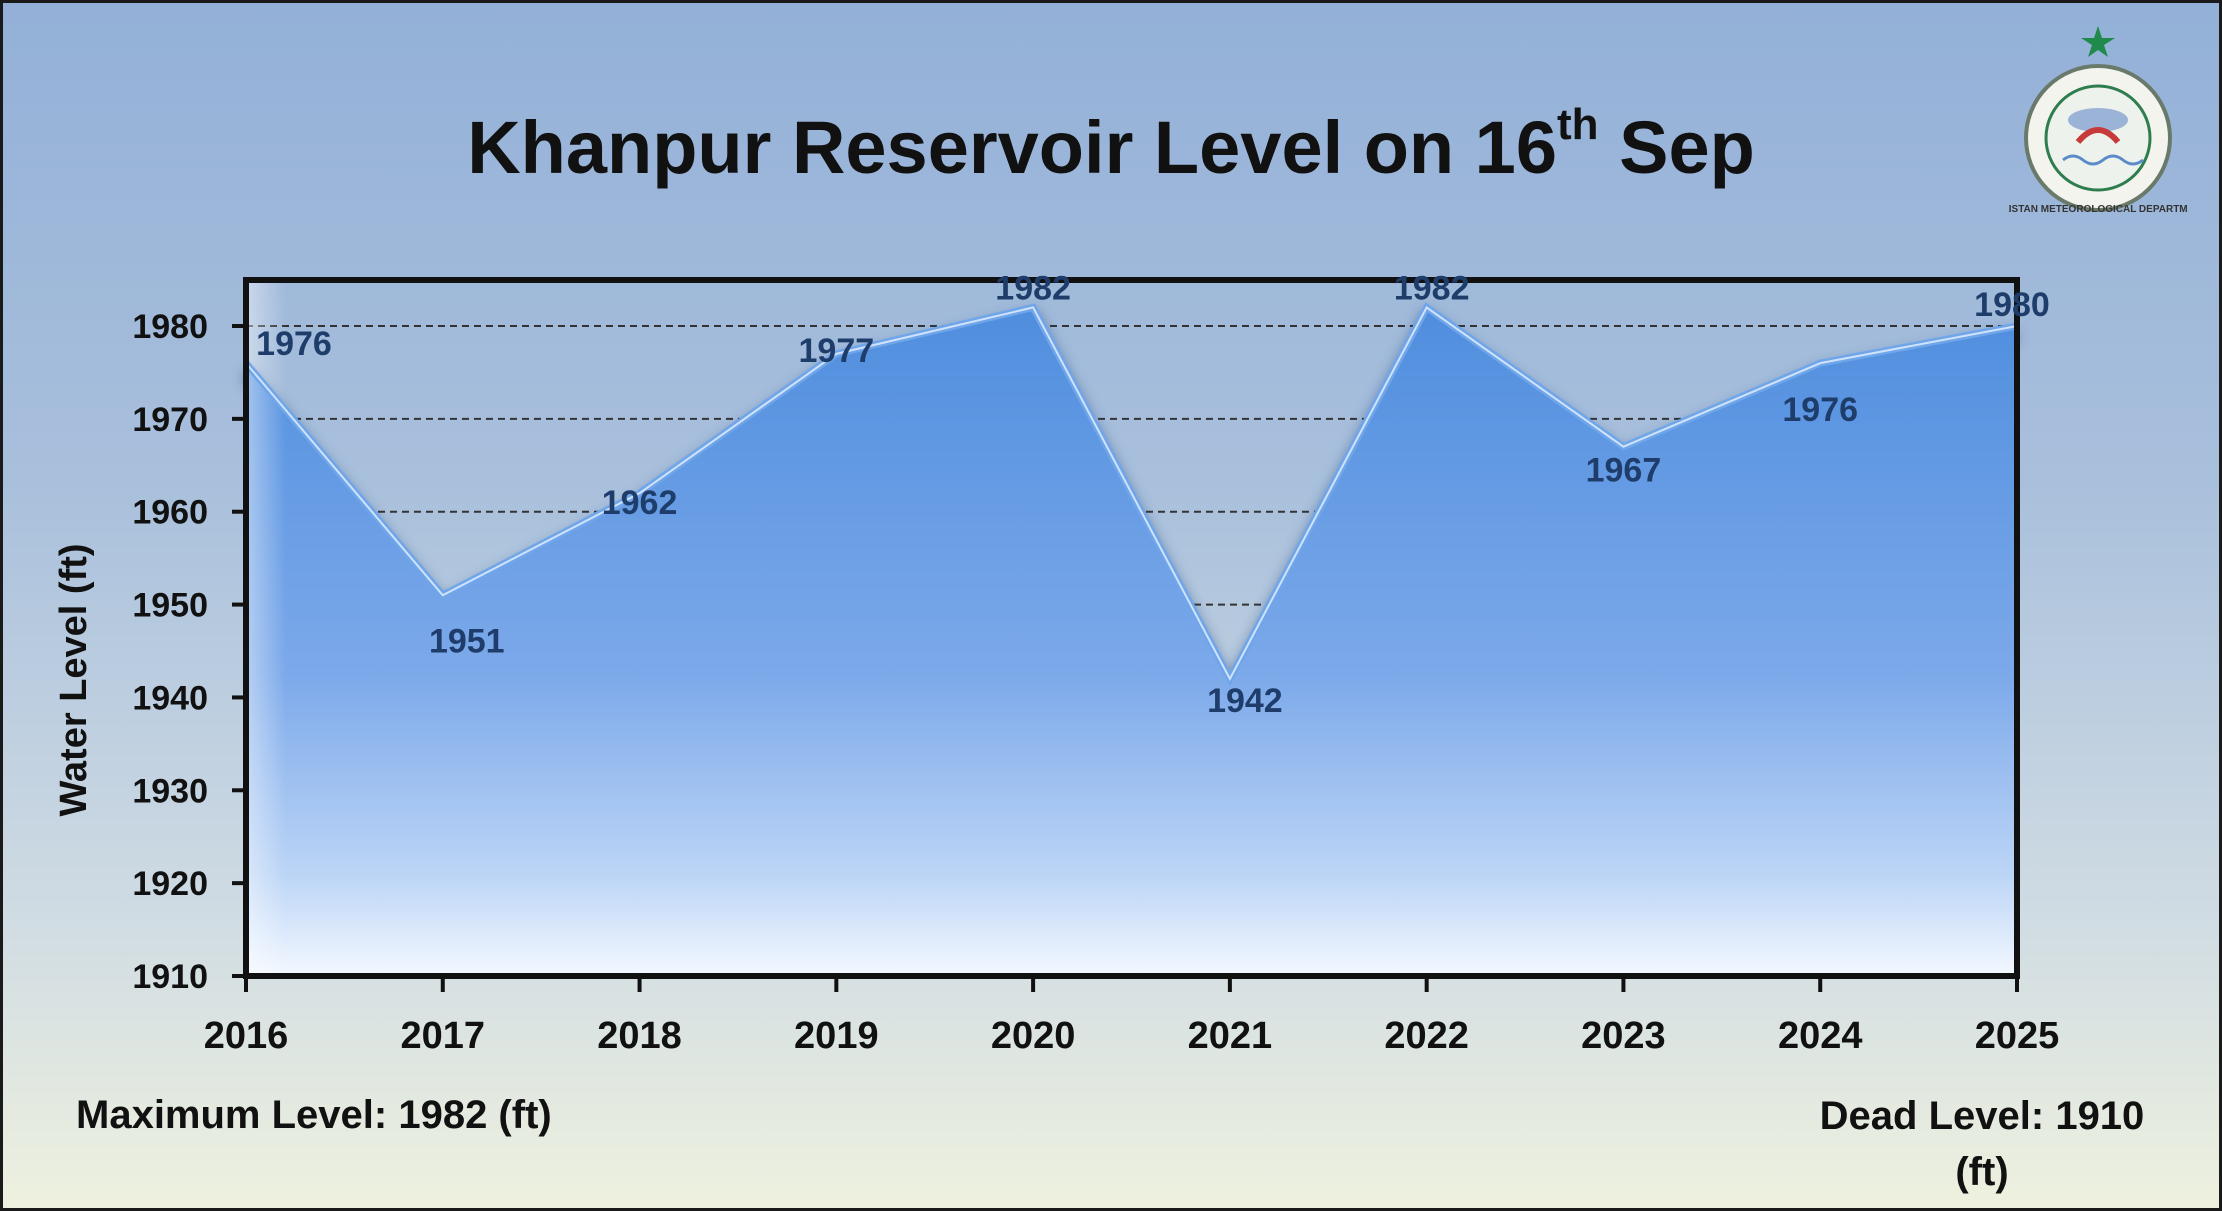 The height and width of the screenshot is (1211, 2222). I want to click on x-tick-label: 2018, so click(639, 1036).